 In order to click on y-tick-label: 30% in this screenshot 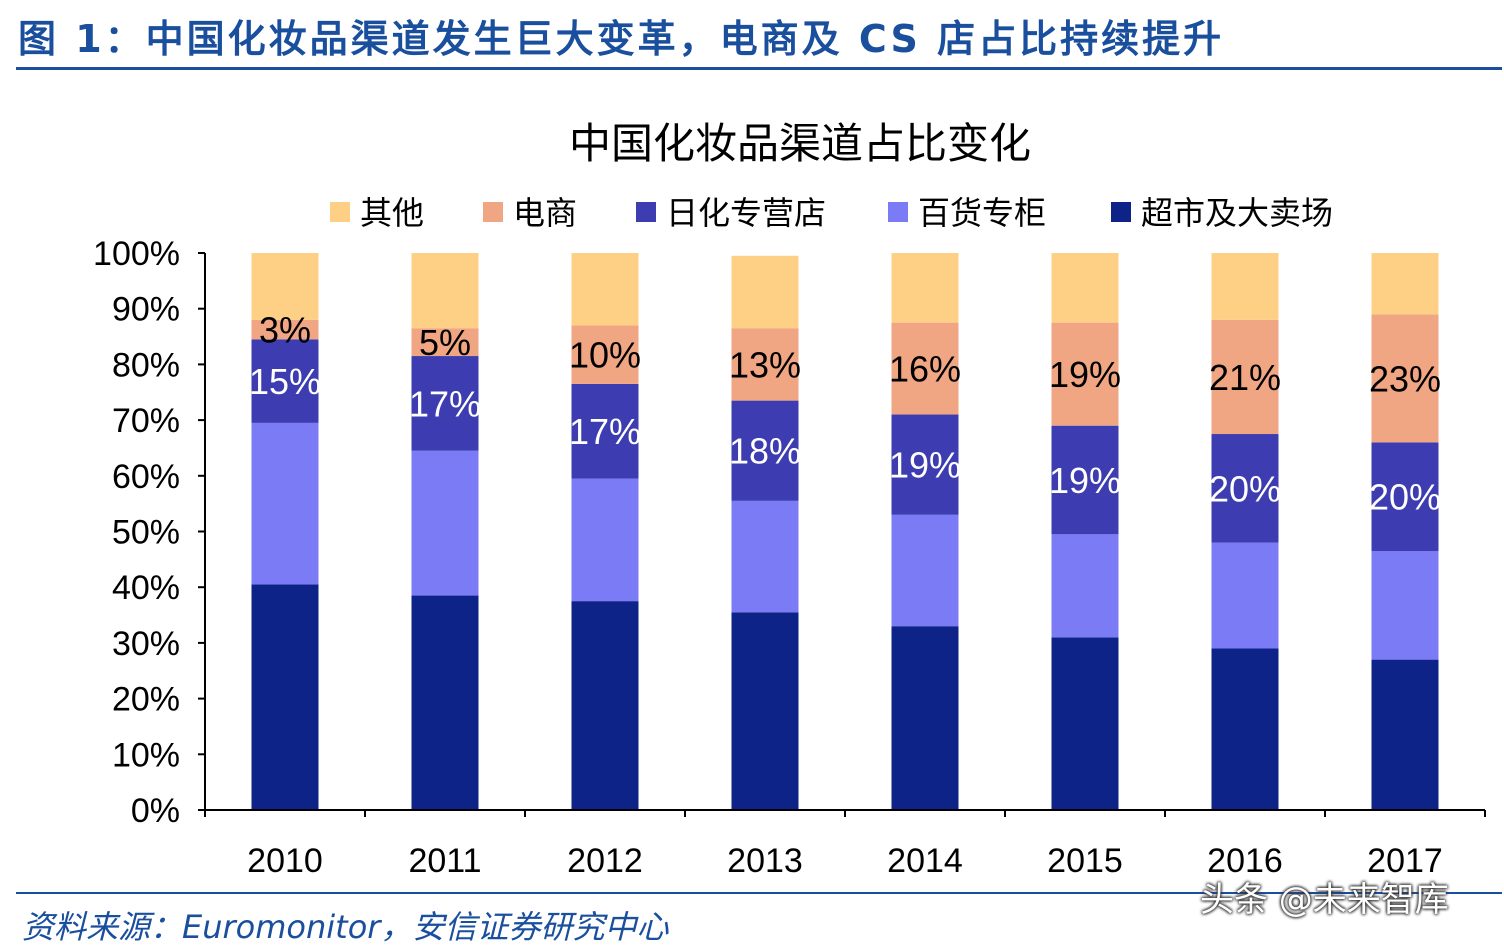, I will do `click(146, 644)`.